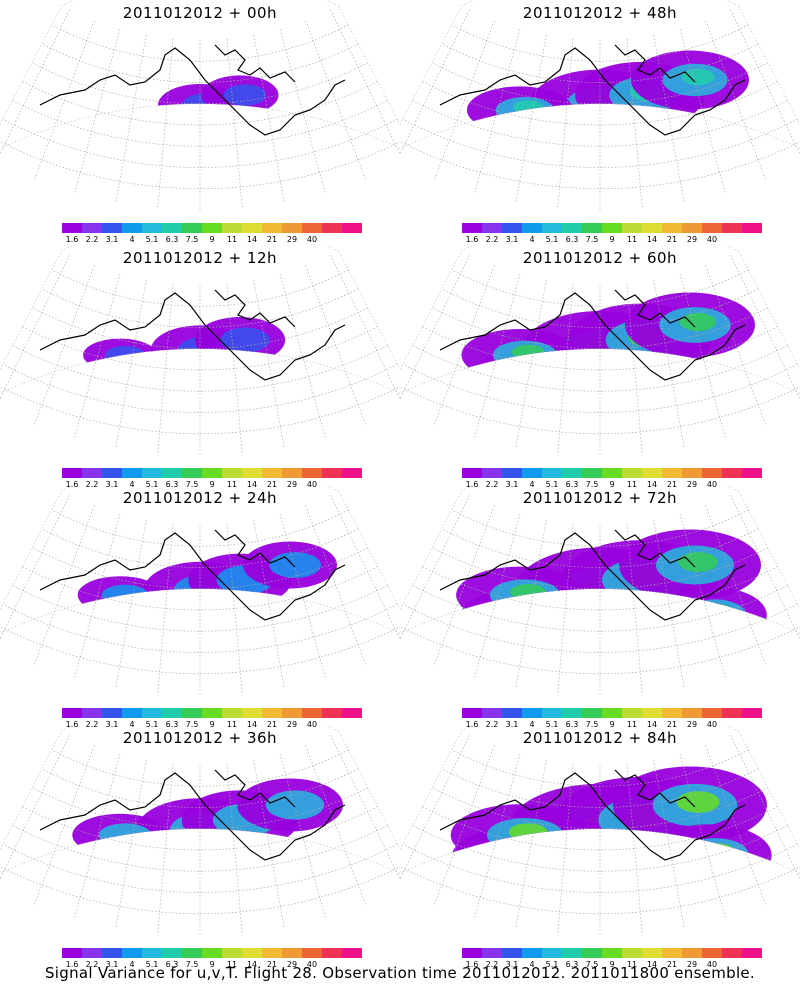 The height and width of the screenshot is (1000, 800). I want to click on colorbar-label: 40, so click(712, 724).